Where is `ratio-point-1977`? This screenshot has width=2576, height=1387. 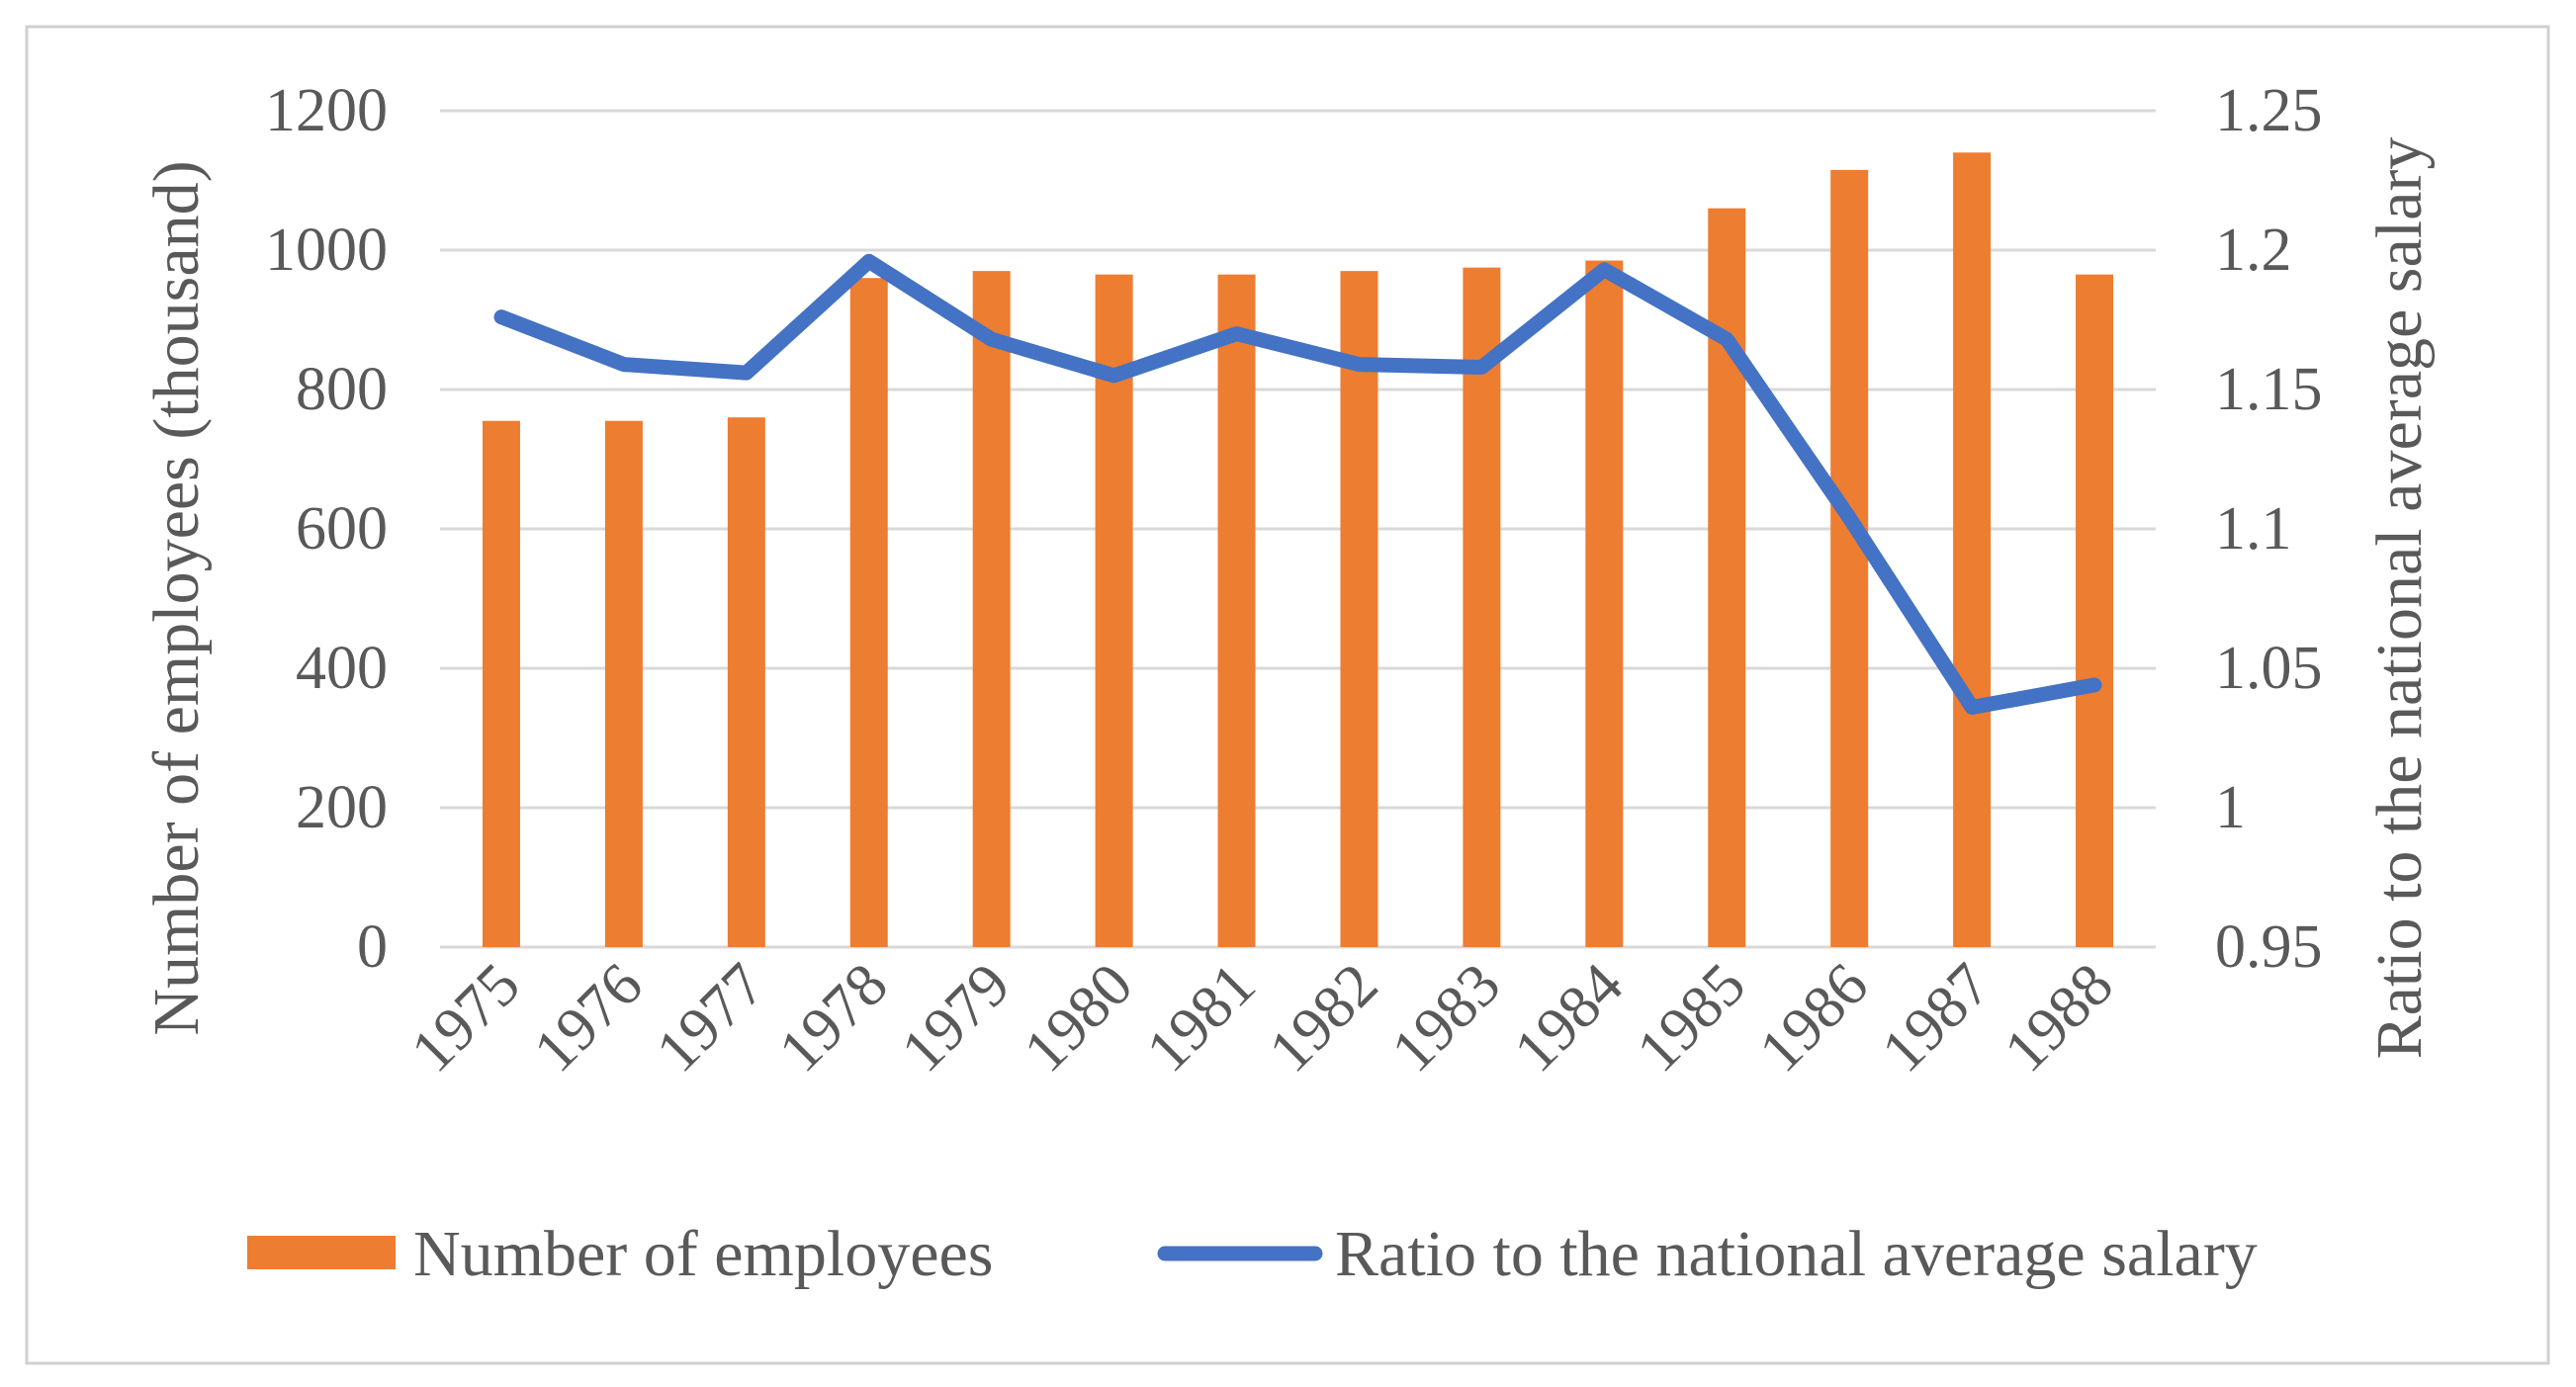
ratio-point-1977 is located at coordinates (746, 373).